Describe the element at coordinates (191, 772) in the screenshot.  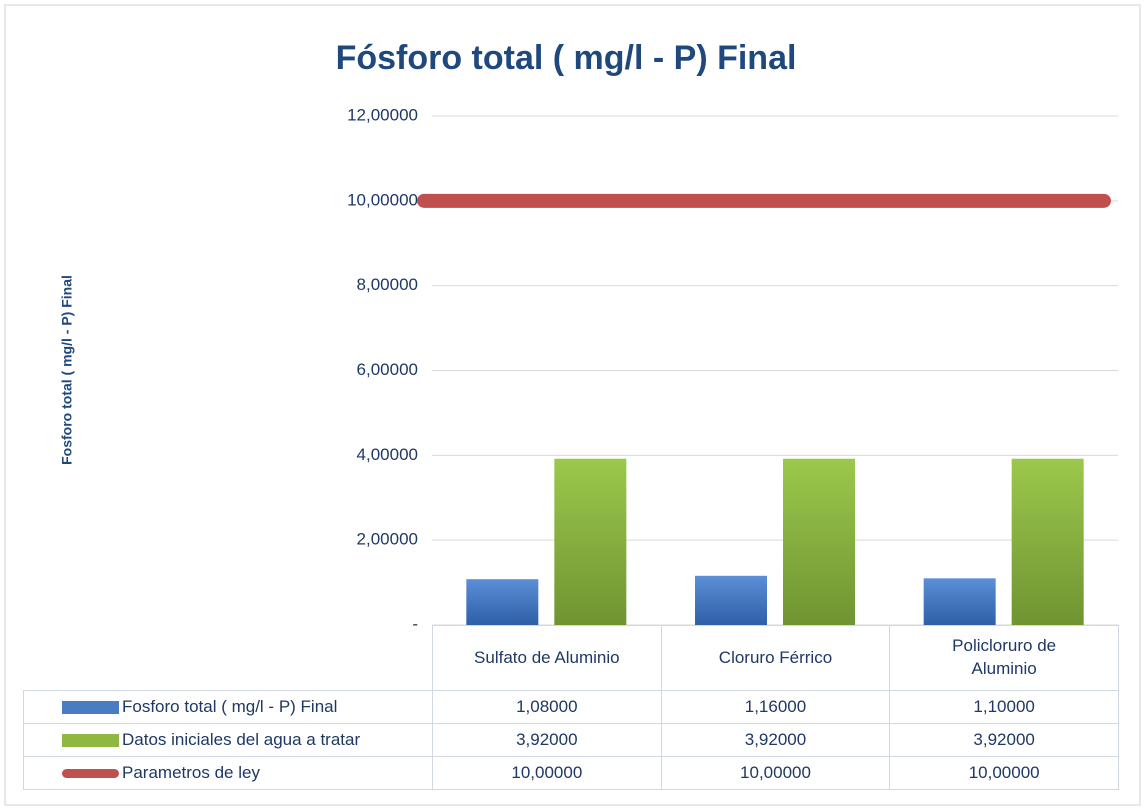
I see `legend-label: Parametros de ley` at that location.